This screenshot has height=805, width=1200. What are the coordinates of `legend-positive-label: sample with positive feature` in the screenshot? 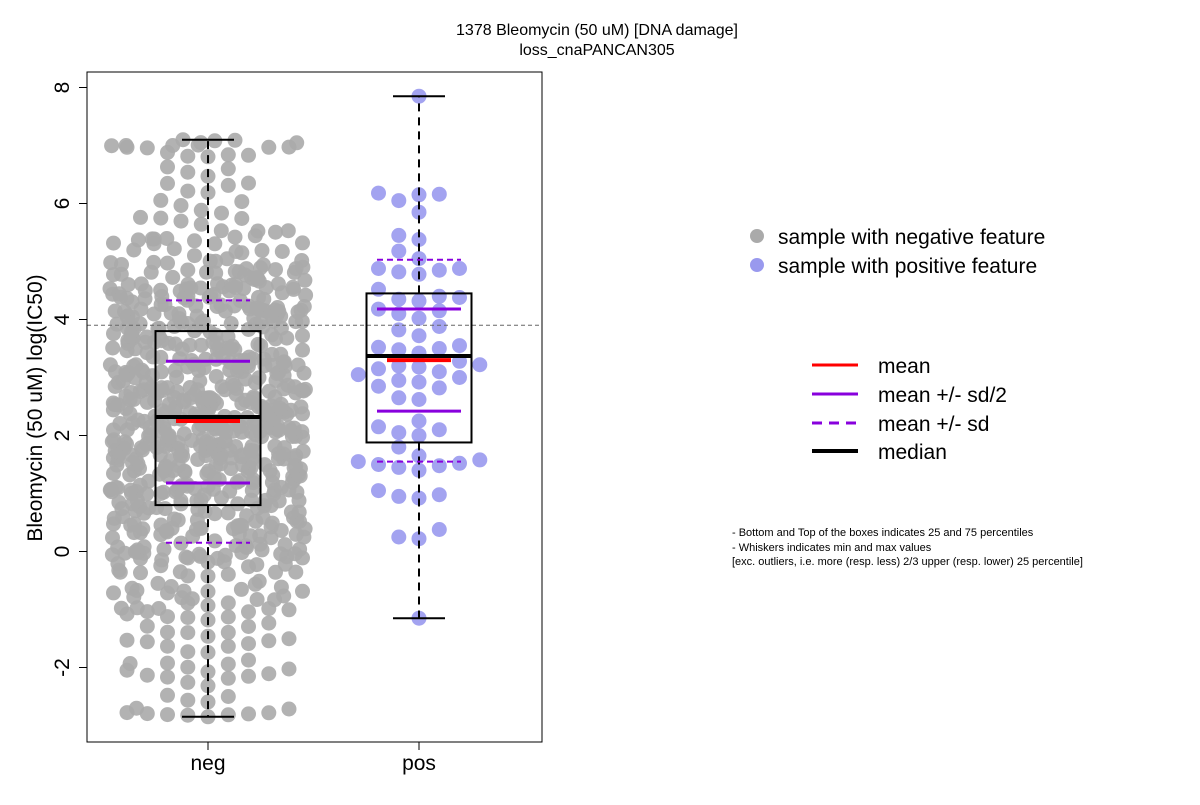 It's located at (907, 266).